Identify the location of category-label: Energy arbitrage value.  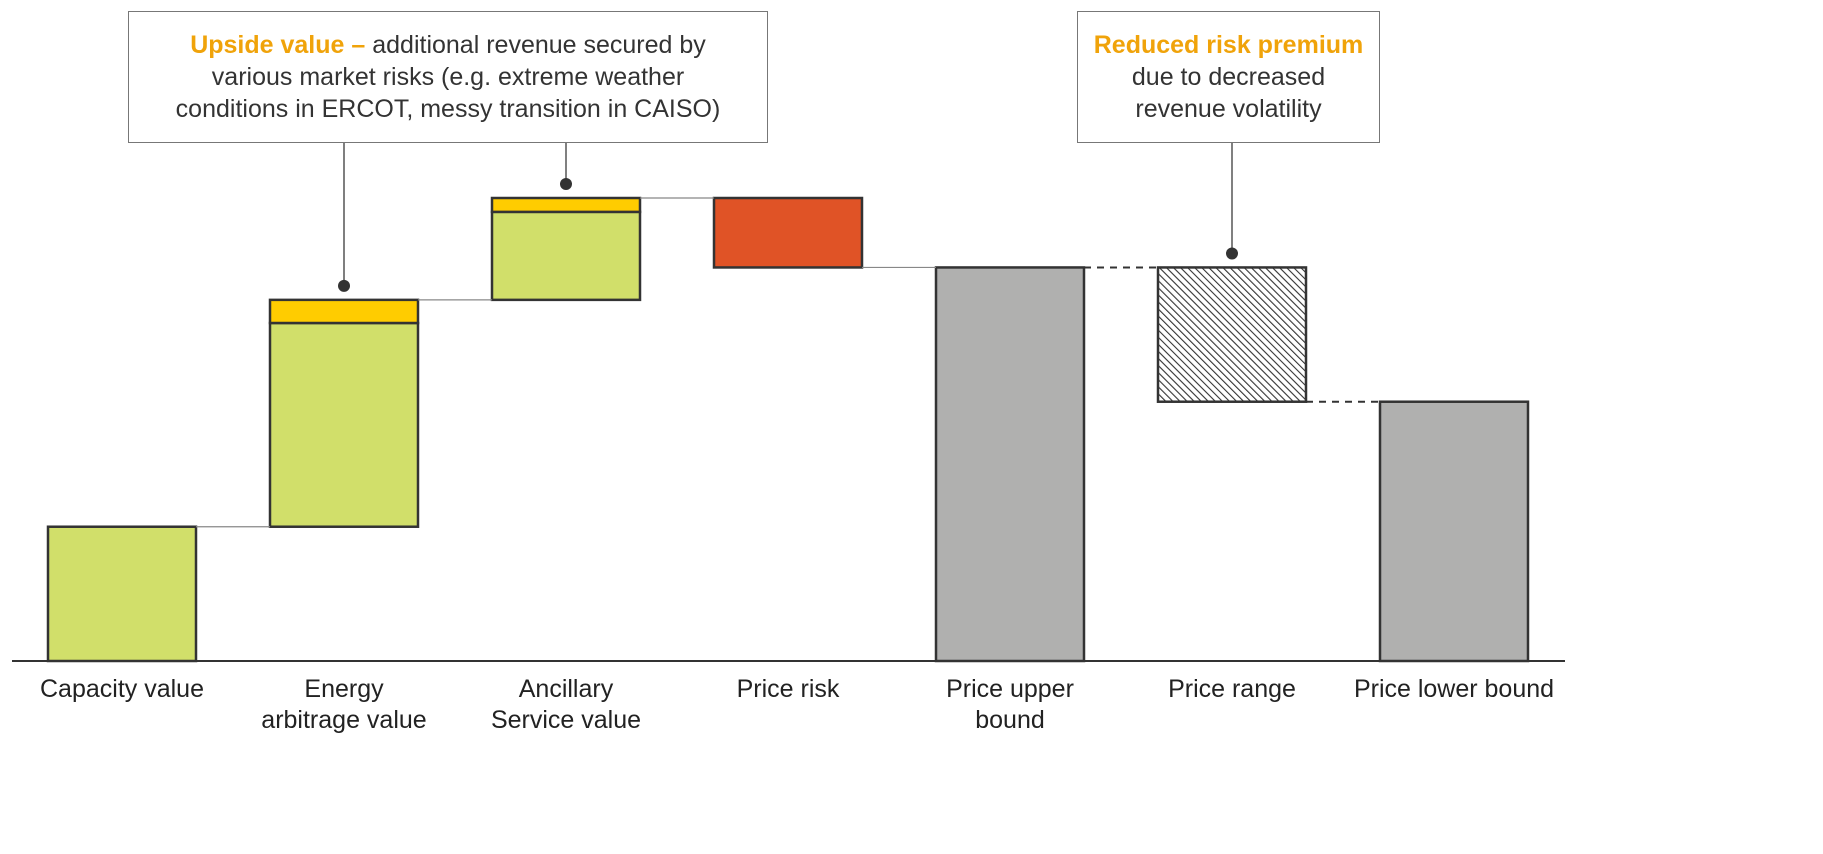
(344, 704).